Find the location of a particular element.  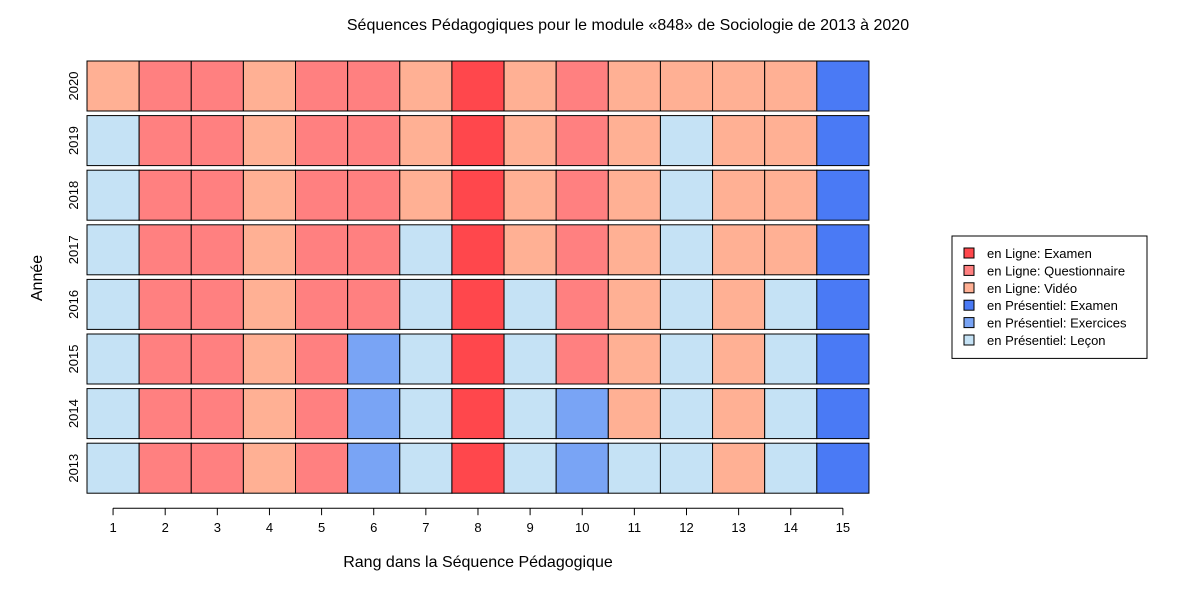

x-axis: 1 2 3 4 5 6 7 8 9 10 11 12 13 14 15 is located at coordinates (479, 521).